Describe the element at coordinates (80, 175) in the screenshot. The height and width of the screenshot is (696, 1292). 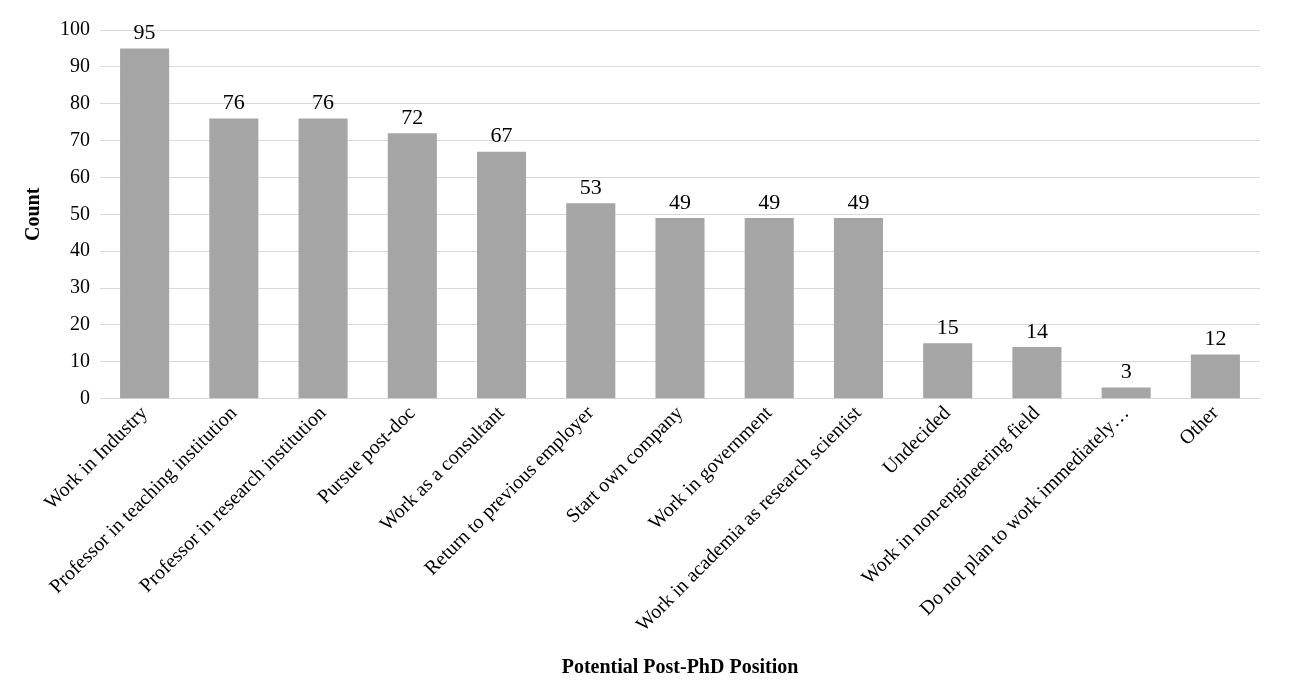
I see `y-tick-label: 60` at that location.